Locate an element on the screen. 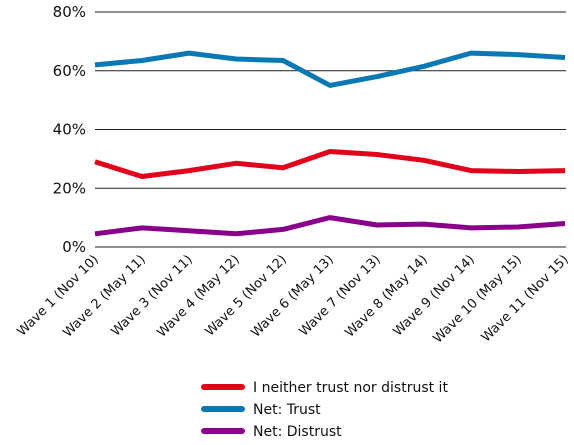 This screenshot has height=445, width=574. y-tick-label: 20% is located at coordinates (69, 188).